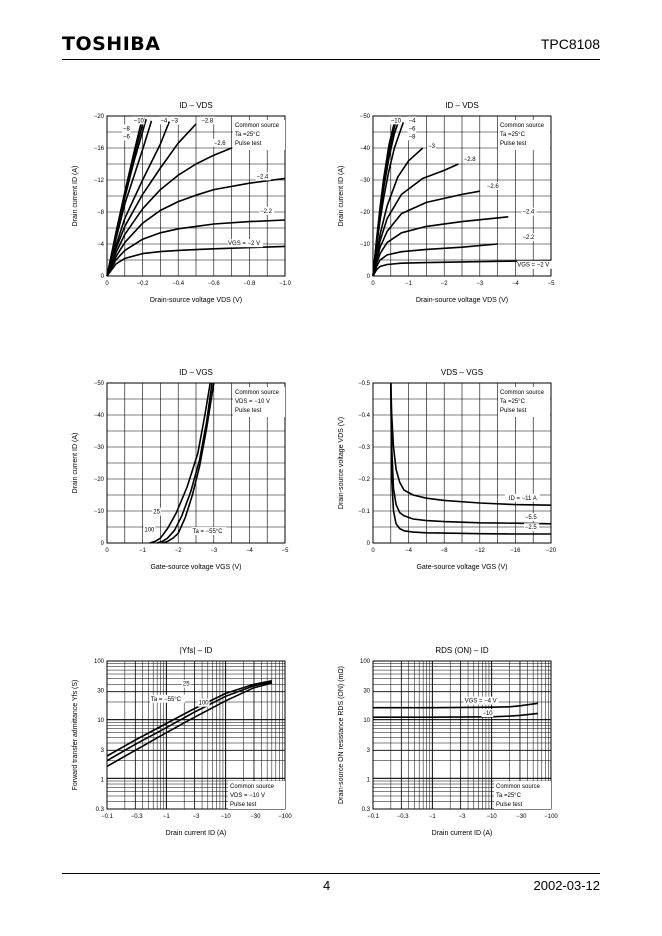 The height and width of the screenshot is (936, 662). I want to click on footer-rule, so click(331, 873).